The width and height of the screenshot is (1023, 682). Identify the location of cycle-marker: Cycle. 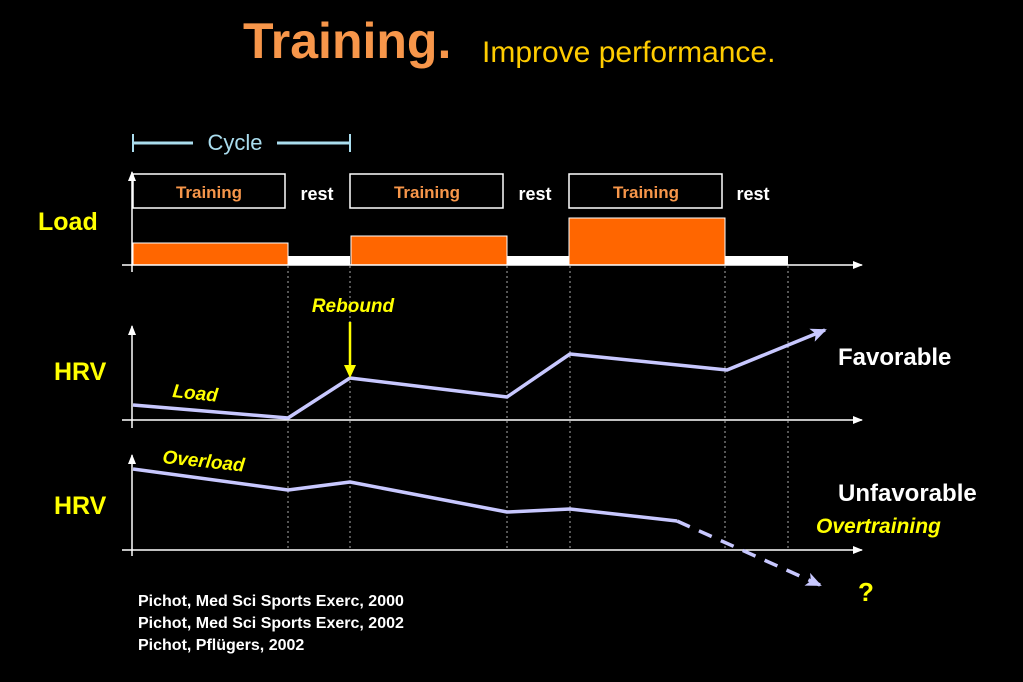
(241, 142).